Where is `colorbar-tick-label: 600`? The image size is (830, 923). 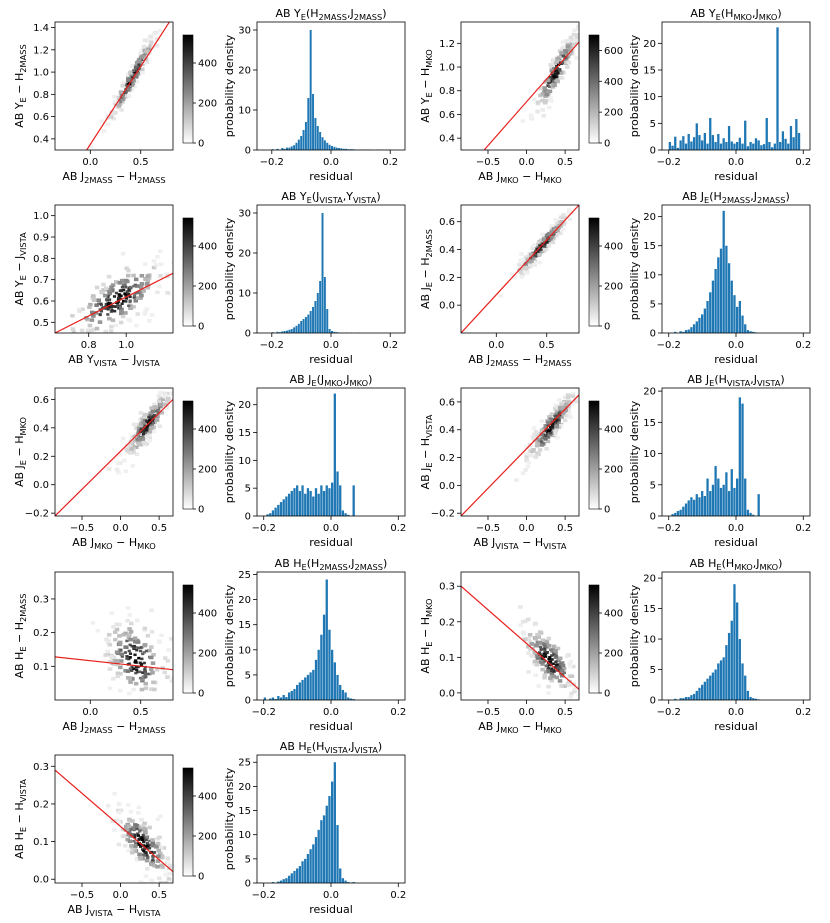 colorbar-tick-label: 600 is located at coordinates (613, 51).